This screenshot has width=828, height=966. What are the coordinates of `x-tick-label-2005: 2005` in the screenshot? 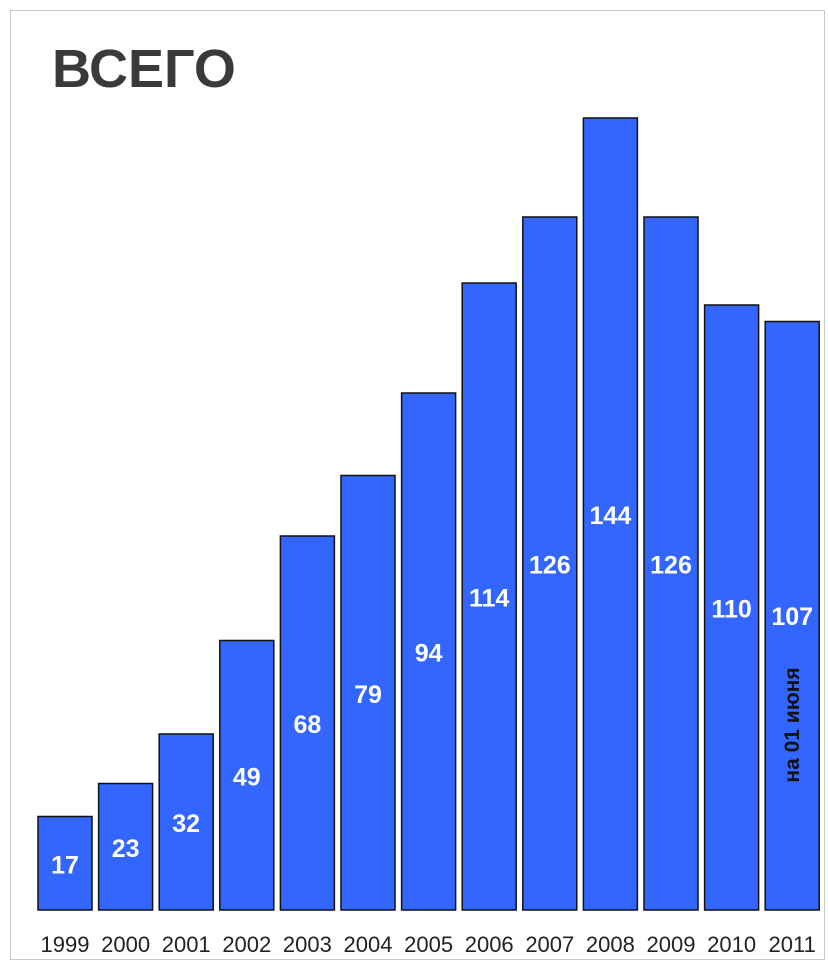 It's located at (428, 944).